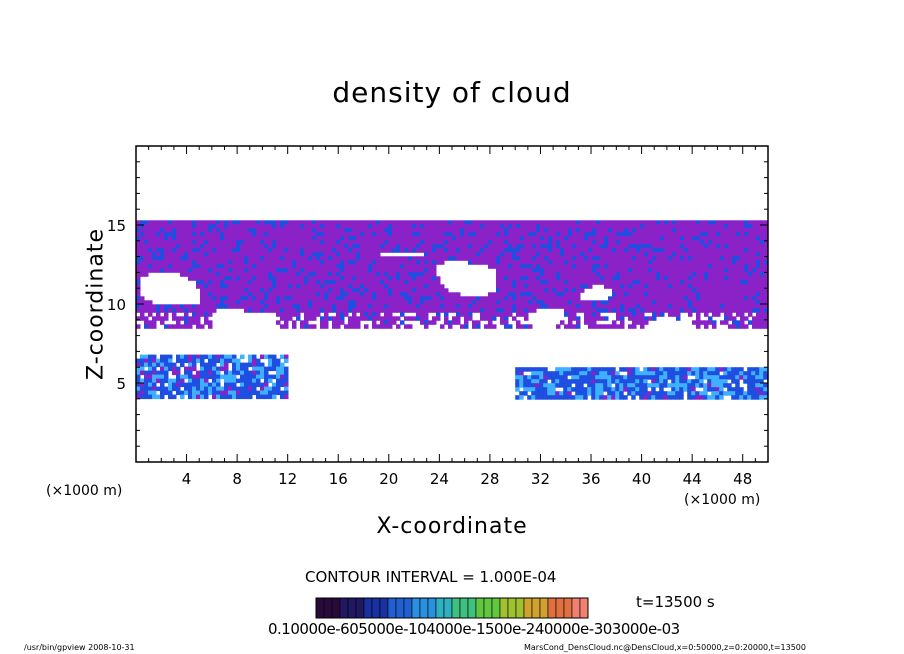  What do you see at coordinates (440, 608) in the screenshot?
I see `colorbar-swatch` at bounding box center [440, 608].